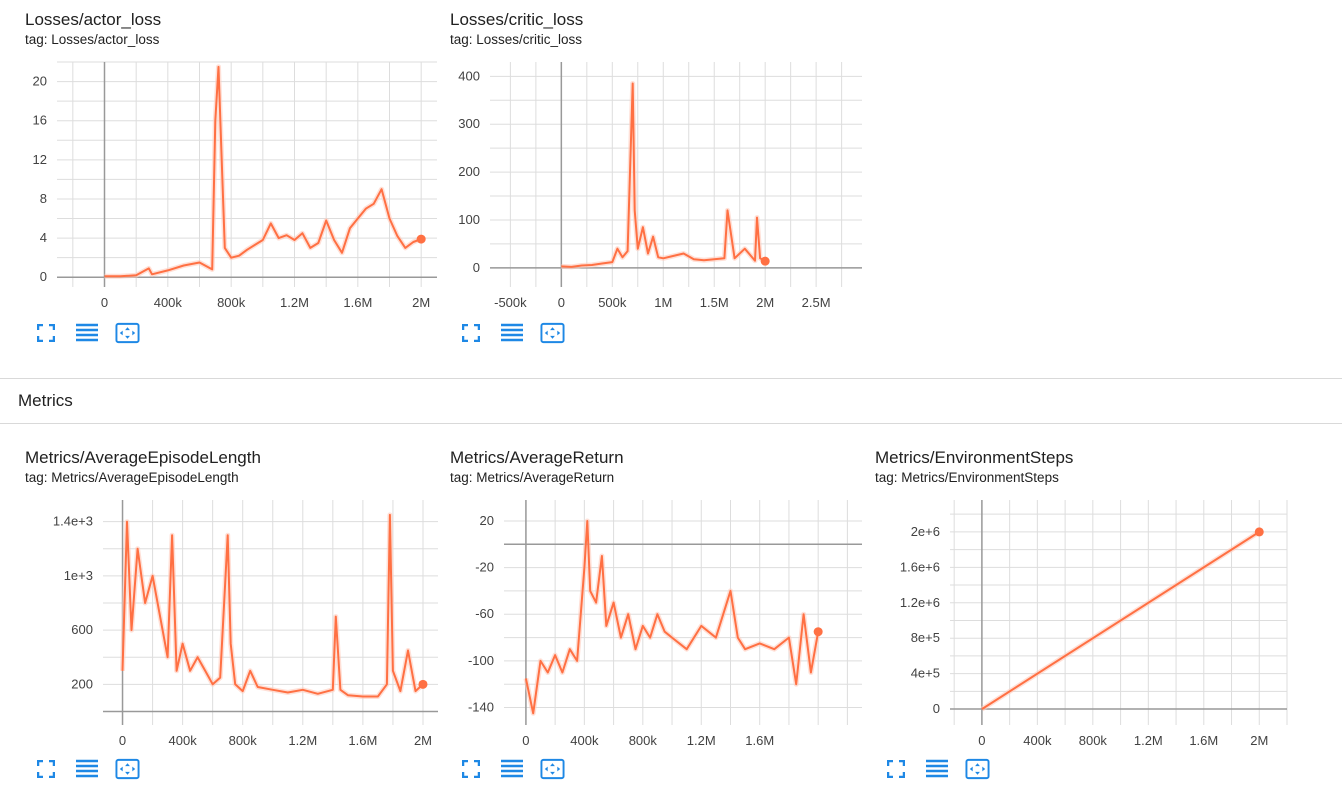 Image resolution: width=1342 pixels, height=788 pixels. Describe the element at coordinates (43, 237) in the screenshot. I see `y-tick-label: 4` at that location.